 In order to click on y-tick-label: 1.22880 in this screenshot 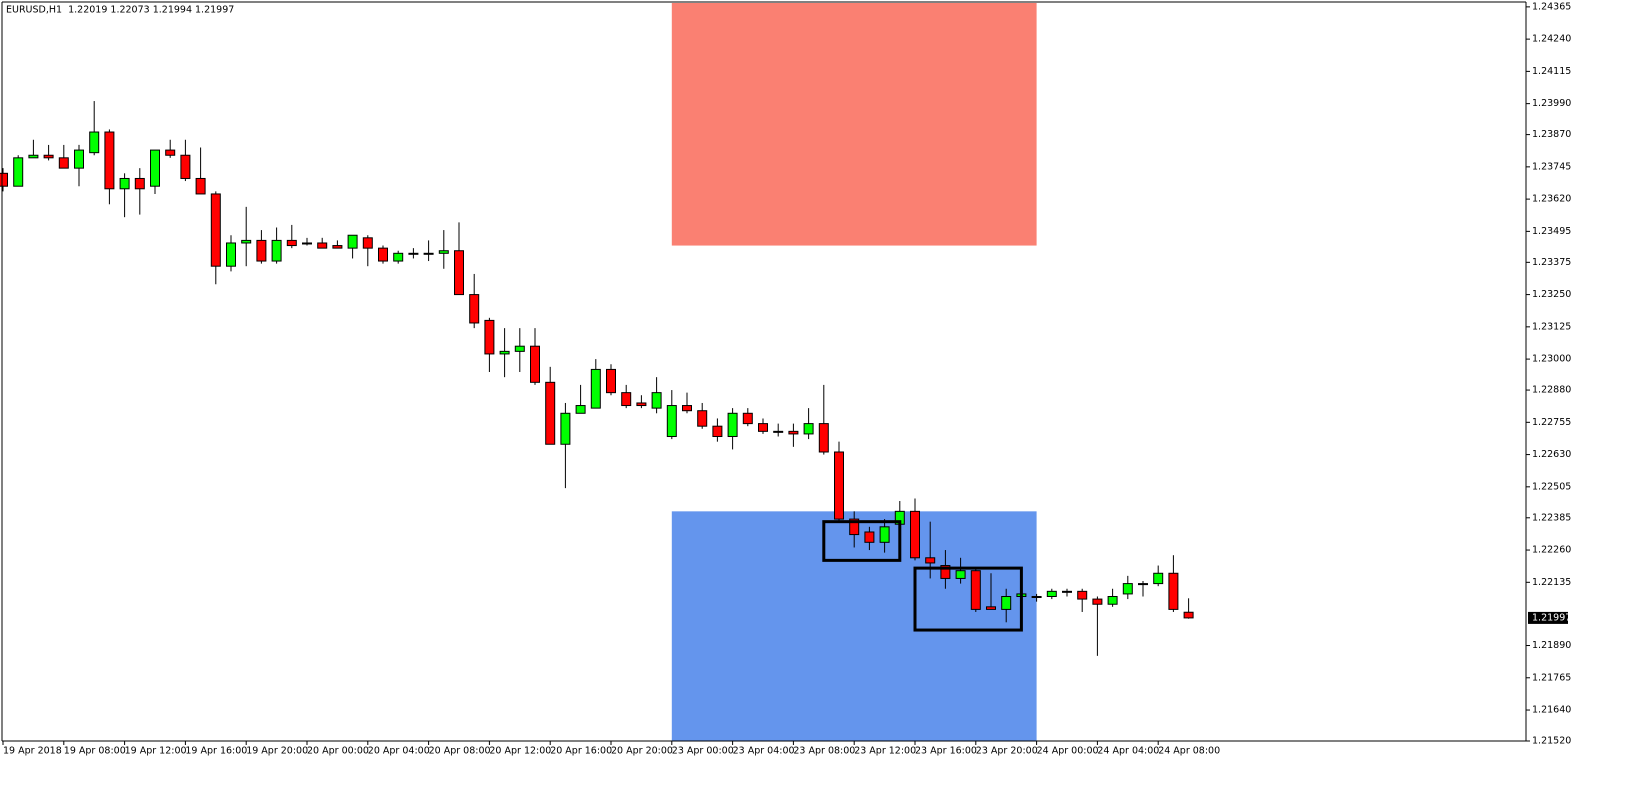, I will do `click(1551, 390)`.